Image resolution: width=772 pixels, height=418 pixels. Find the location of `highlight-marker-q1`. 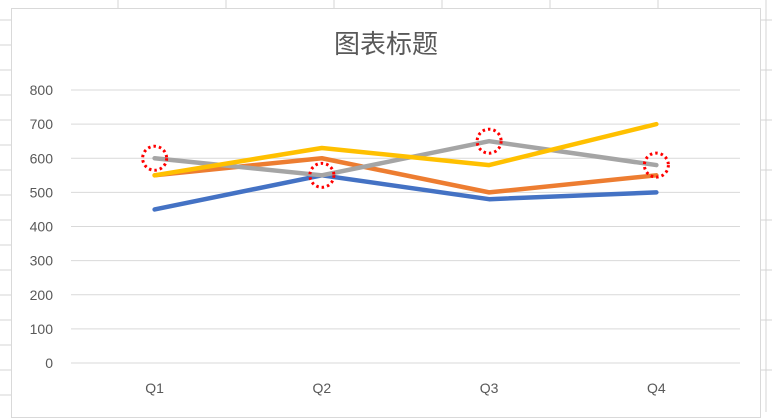

highlight-marker-q1 is located at coordinates (155, 158).